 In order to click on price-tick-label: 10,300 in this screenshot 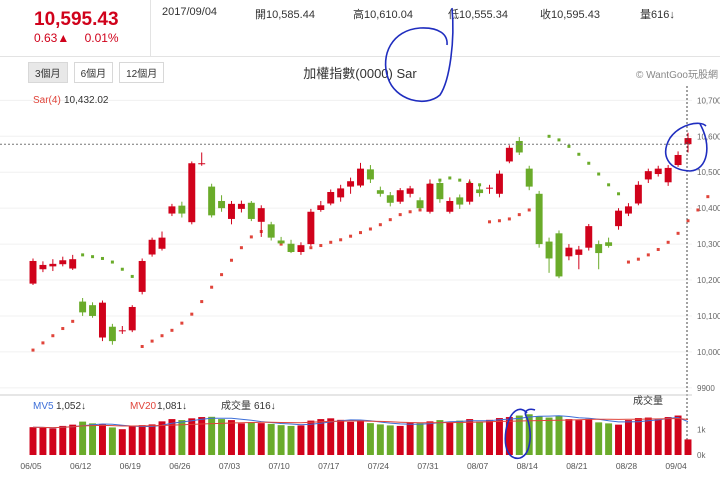, I will do `click(708, 244)`.